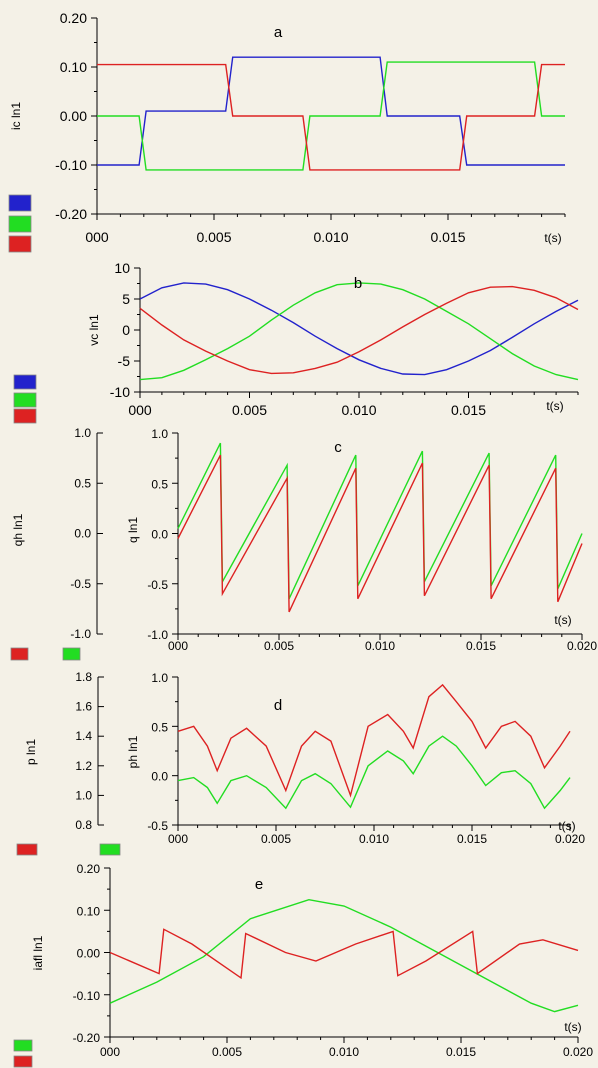 The image size is (598, 1068). What do you see at coordinates (83, 825) in the screenshot?
I see `left-y-tick-label: 0.8` at bounding box center [83, 825].